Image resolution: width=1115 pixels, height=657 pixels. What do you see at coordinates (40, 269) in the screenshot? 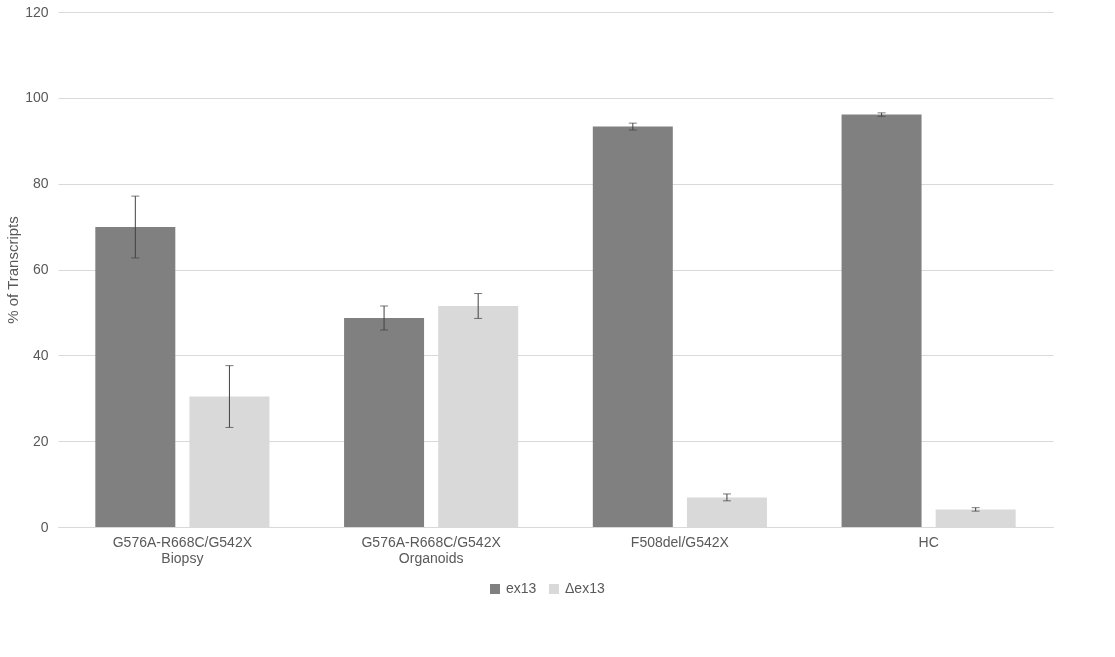
I see `y-tick-label: 60` at bounding box center [40, 269].